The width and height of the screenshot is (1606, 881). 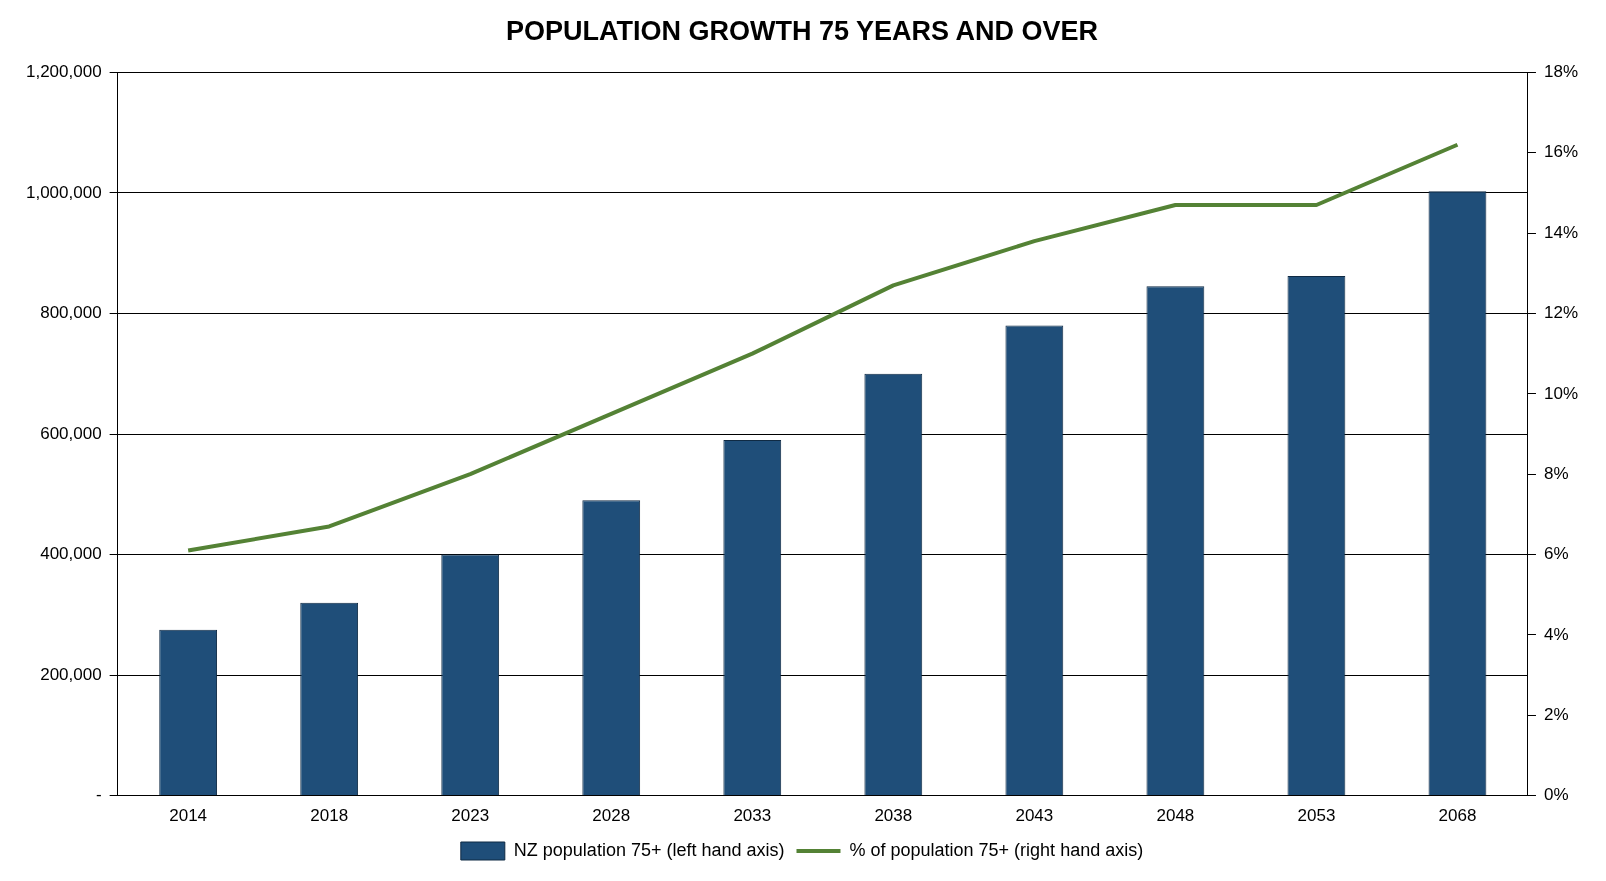 I want to click on x-tick-label: 2068, so click(x=1457, y=816).